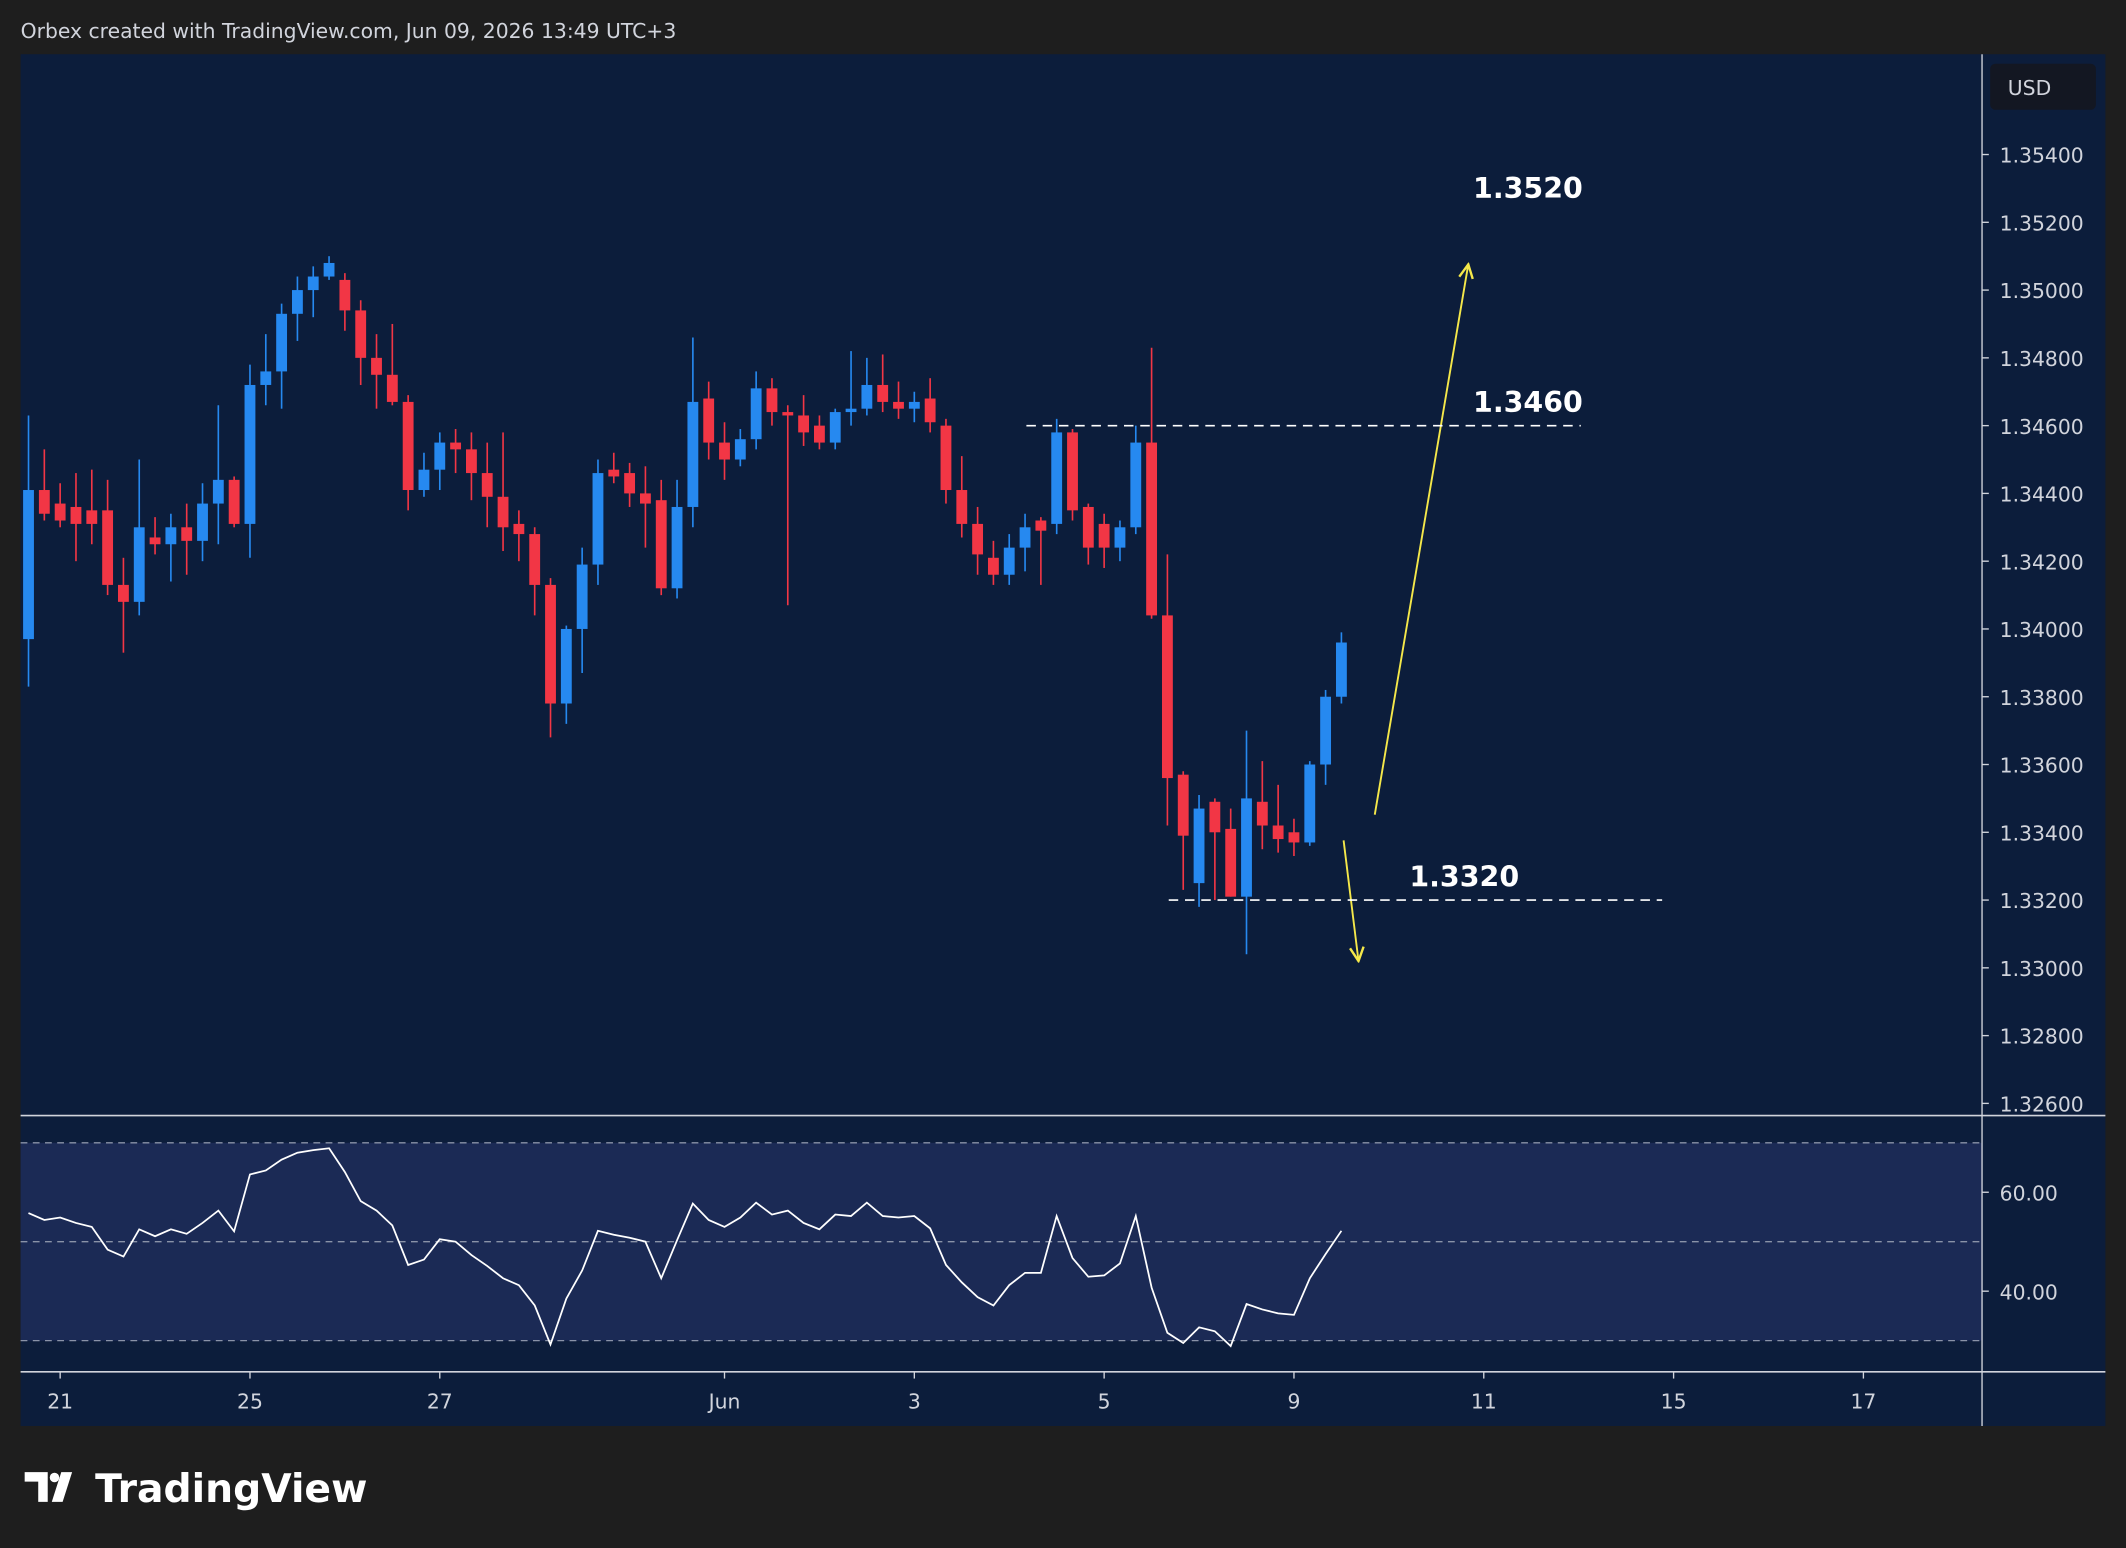  Describe the element at coordinates (2029, 88) in the screenshot. I see `currency: USD` at that location.